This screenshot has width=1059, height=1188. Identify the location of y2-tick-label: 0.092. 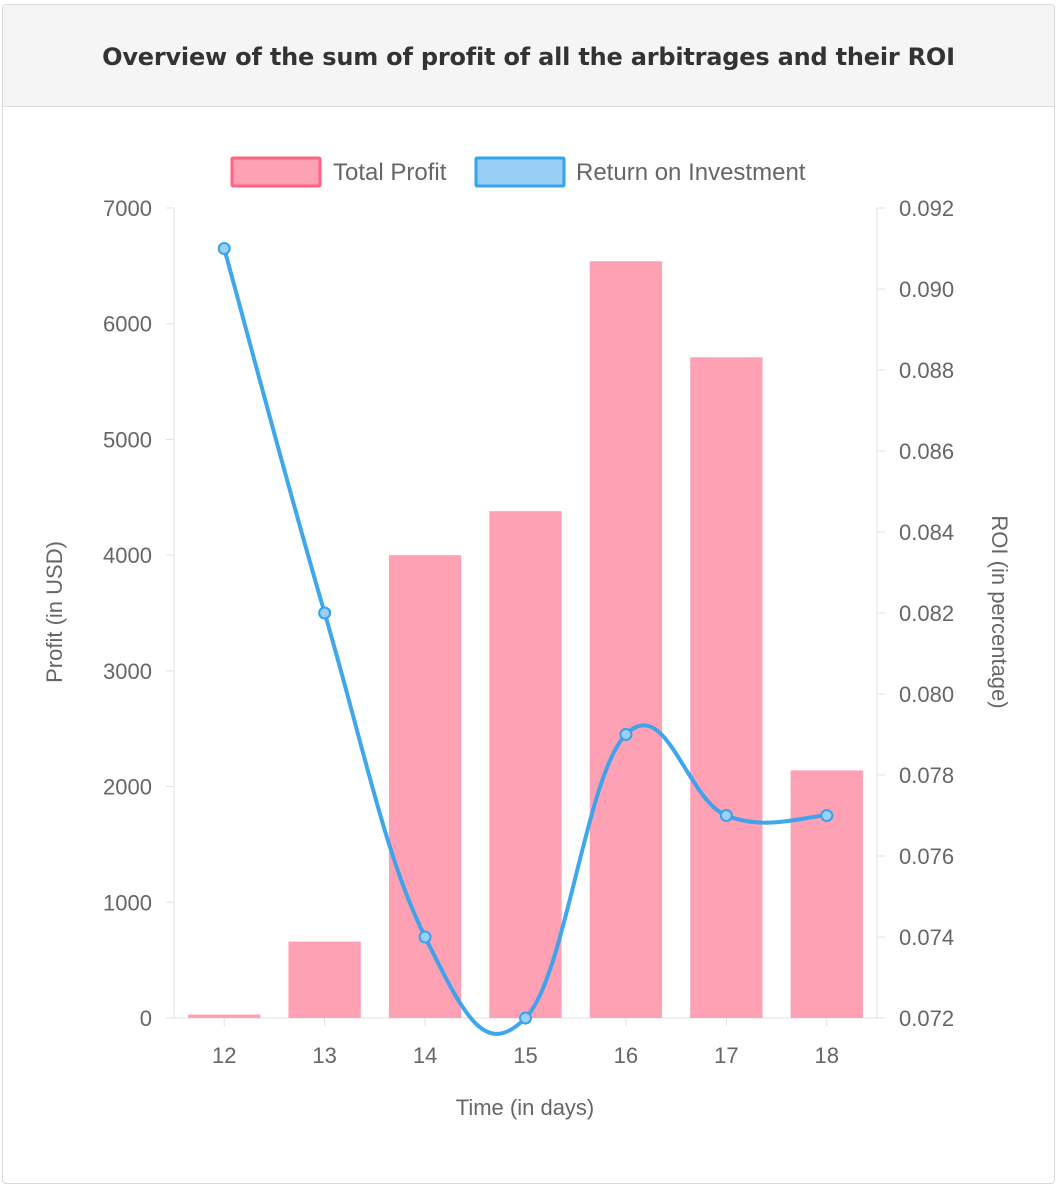
(926, 208).